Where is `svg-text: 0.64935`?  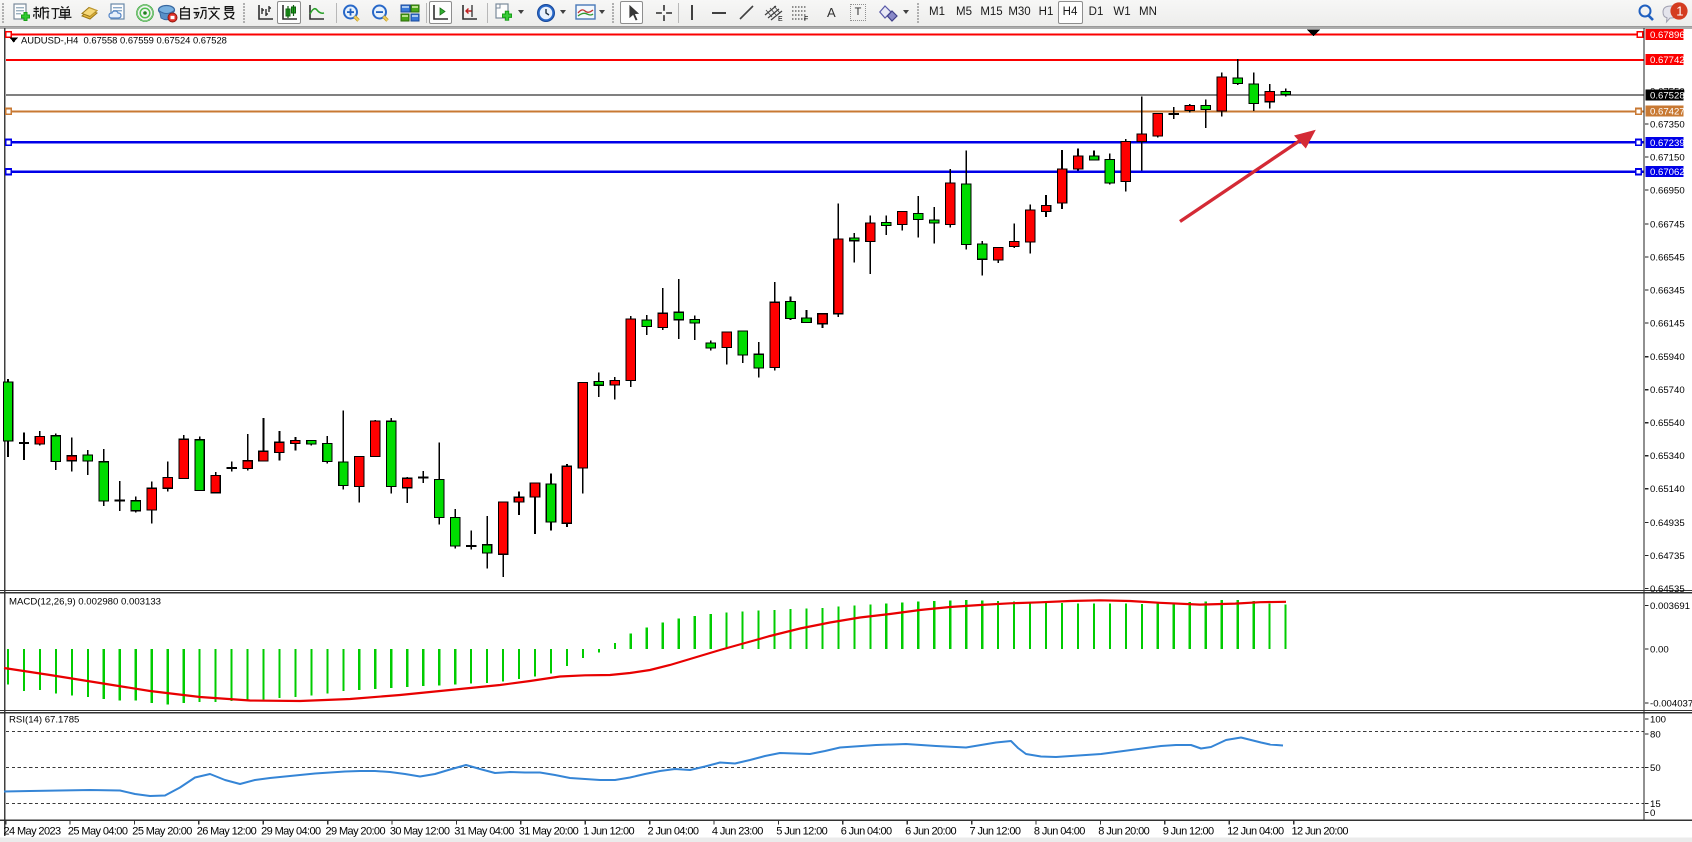
svg-text: 0.64935 is located at coordinates (1667, 523).